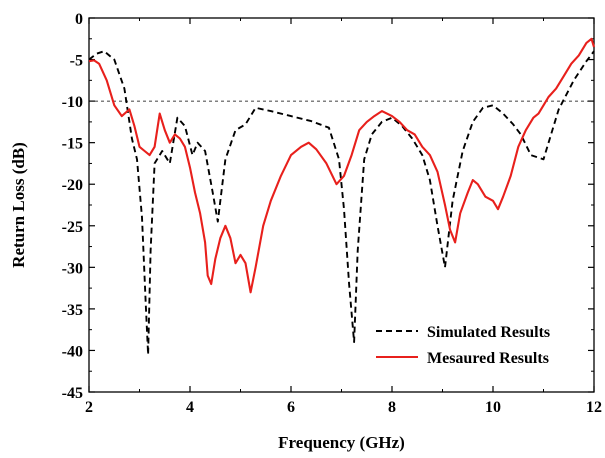 The height and width of the screenshot is (458, 605). What do you see at coordinates (72, 227) in the screenshot?
I see `y-tick-label: -25` at bounding box center [72, 227].